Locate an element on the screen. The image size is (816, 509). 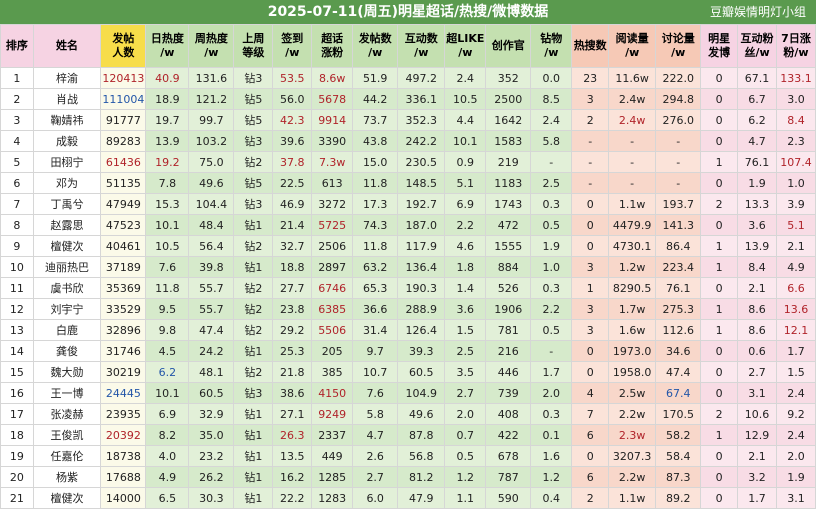
table-cell: 2.2w is located at coordinates (632, 477).